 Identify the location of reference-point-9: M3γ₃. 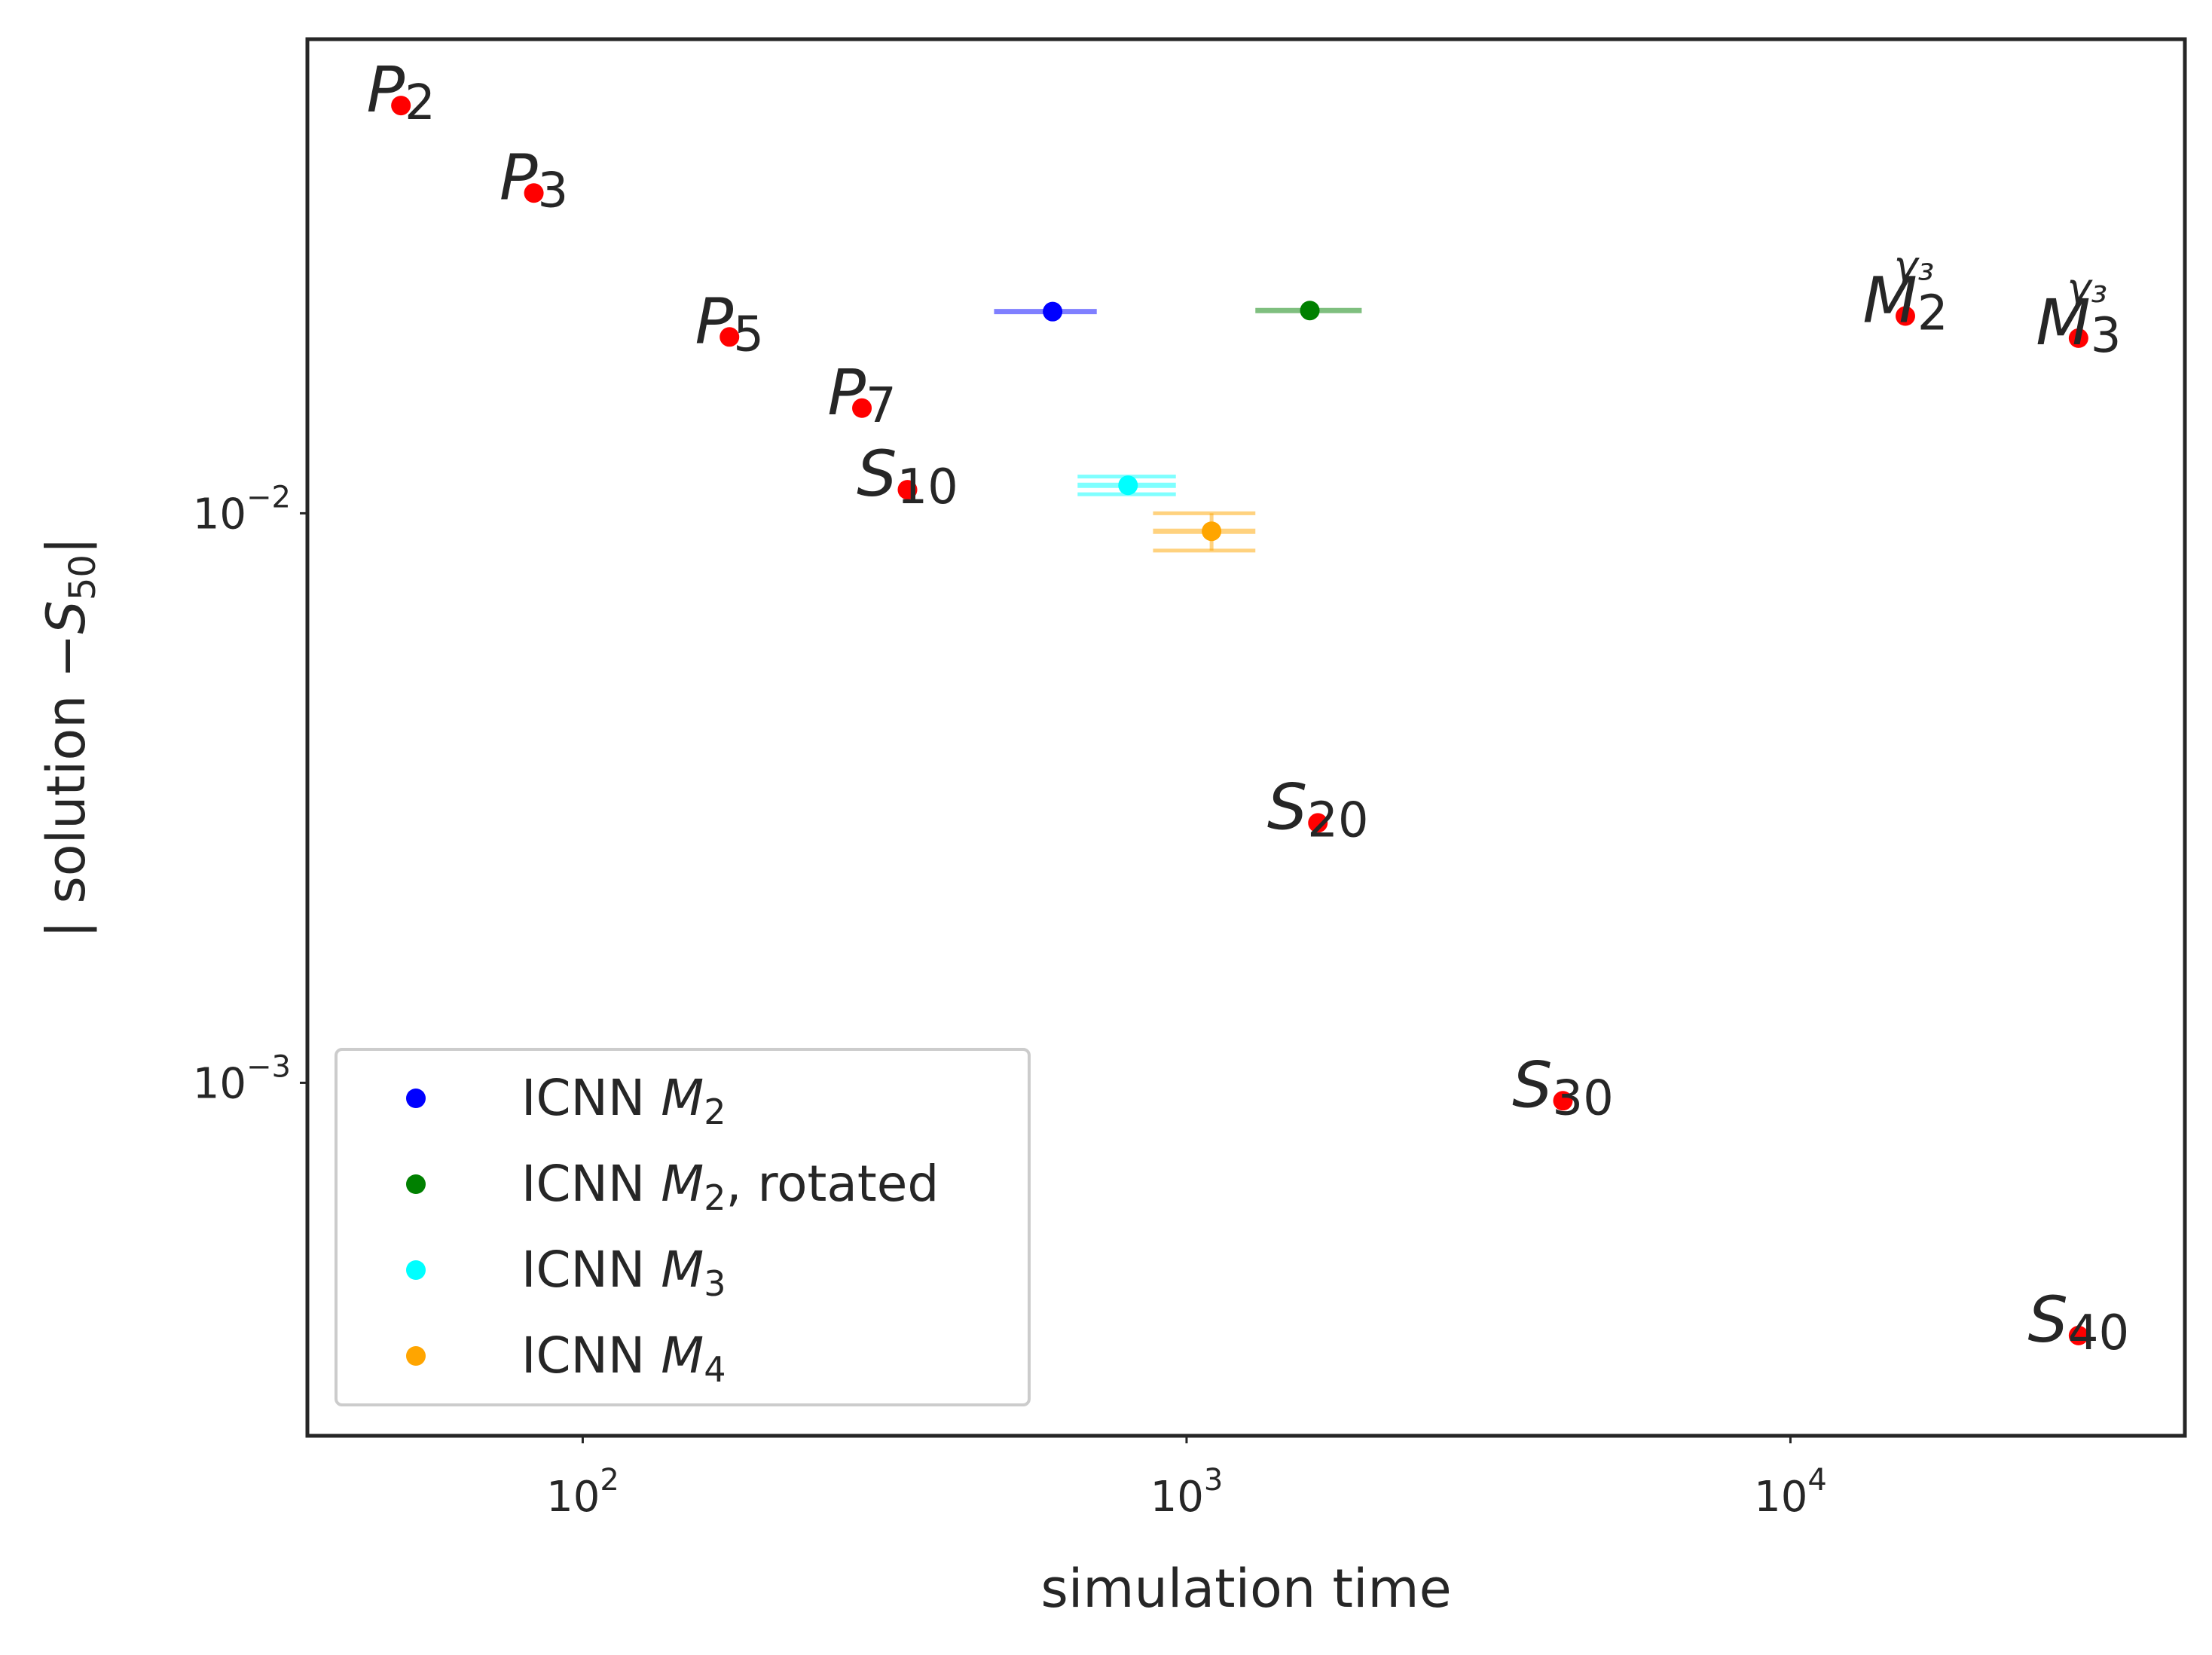
(2078, 314).